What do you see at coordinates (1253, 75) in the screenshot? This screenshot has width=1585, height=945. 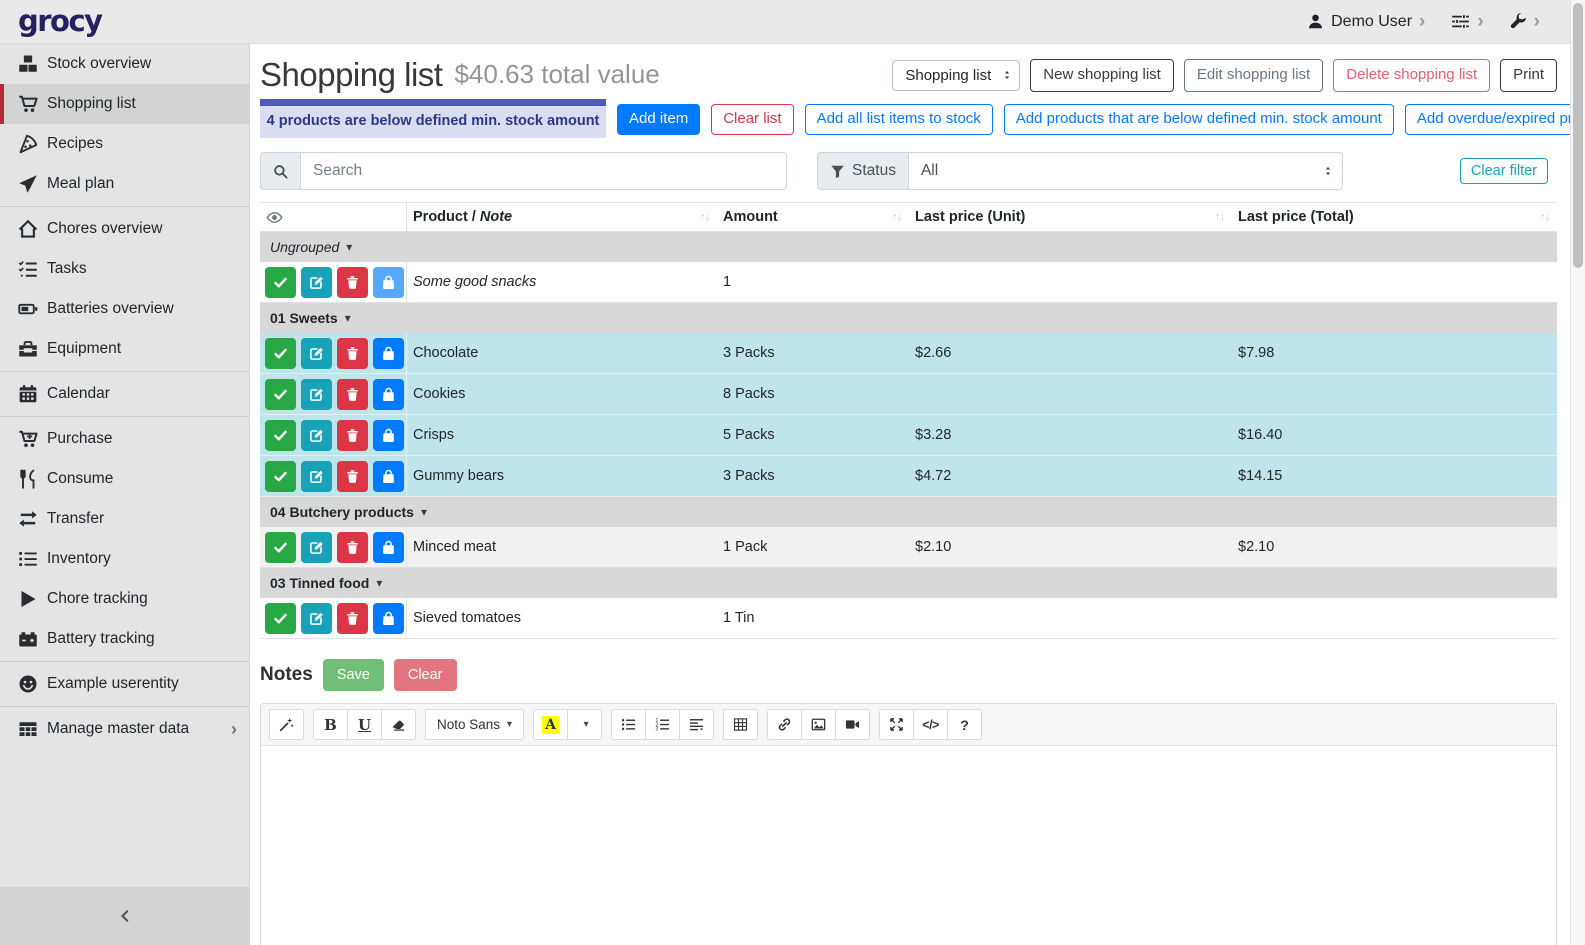 I see `edit-shopping-list-button: Edit shopping list` at bounding box center [1253, 75].